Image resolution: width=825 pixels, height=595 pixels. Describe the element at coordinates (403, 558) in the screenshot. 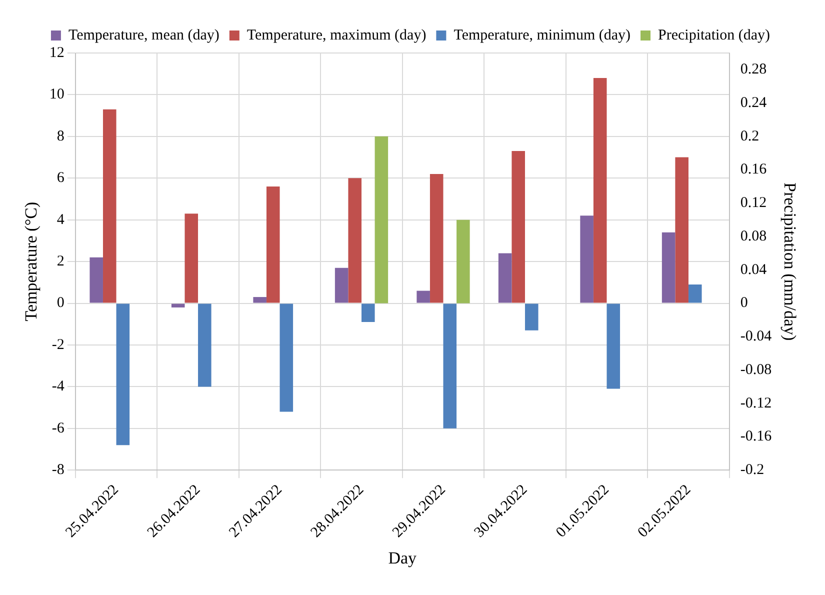

I see `x-axis-title: Day` at that location.